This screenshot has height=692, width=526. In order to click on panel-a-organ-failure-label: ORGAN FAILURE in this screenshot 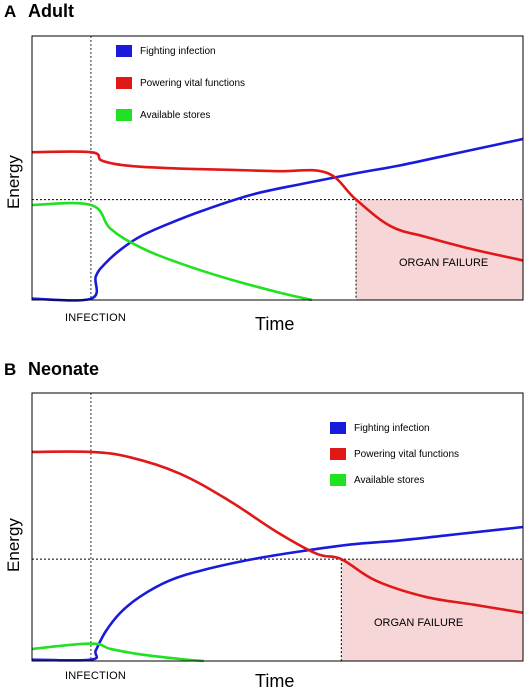, I will do `click(444, 263)`.